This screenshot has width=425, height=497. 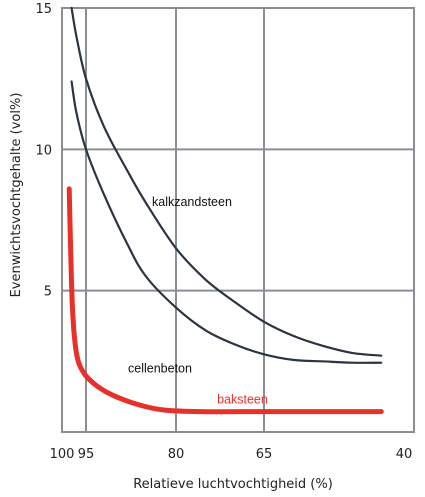 What do you see at coordinates (62, 454) in the screenshot?
I see `x-tick-label: 100` at bounding box center [62, 454].